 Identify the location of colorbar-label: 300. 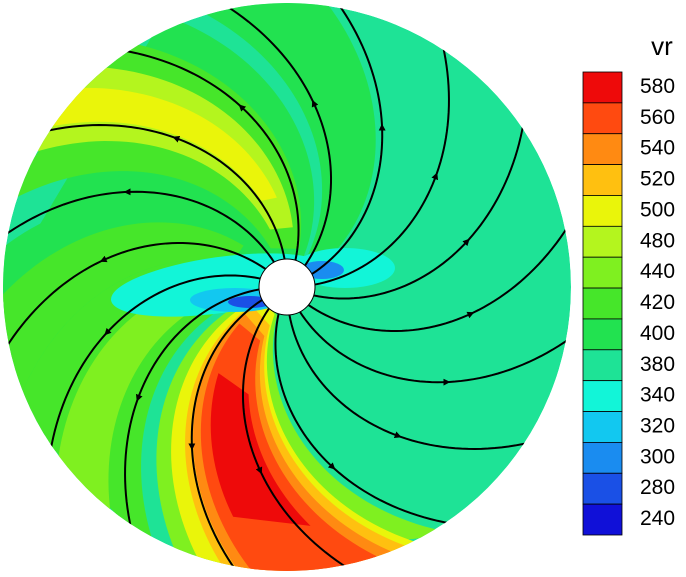
(657, 456).